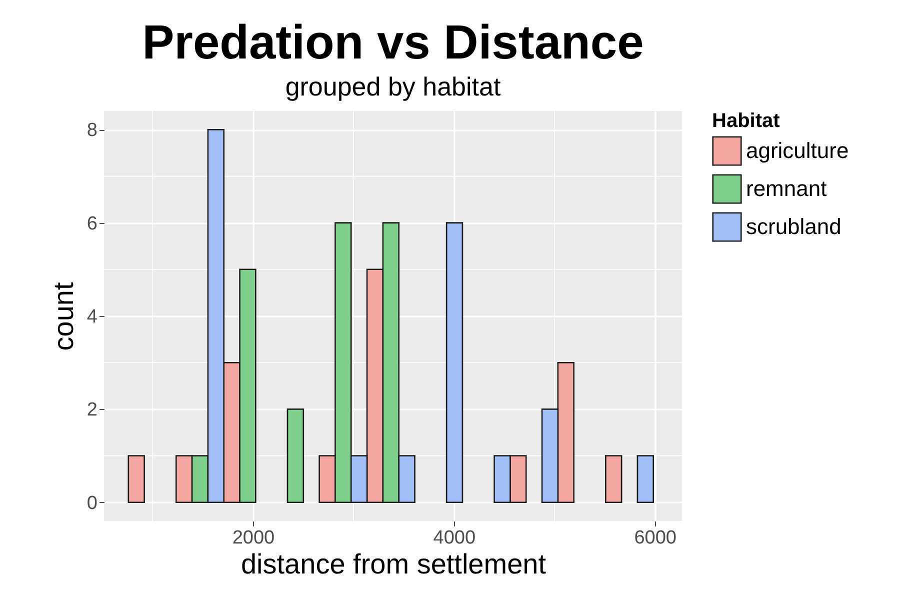 Image resolution: width=918 pixels, height=613 pixels. Describe the element at coordinates (393, 87) in the screenshot. I see `chart-subtitle: grouped by habitat` at that location.